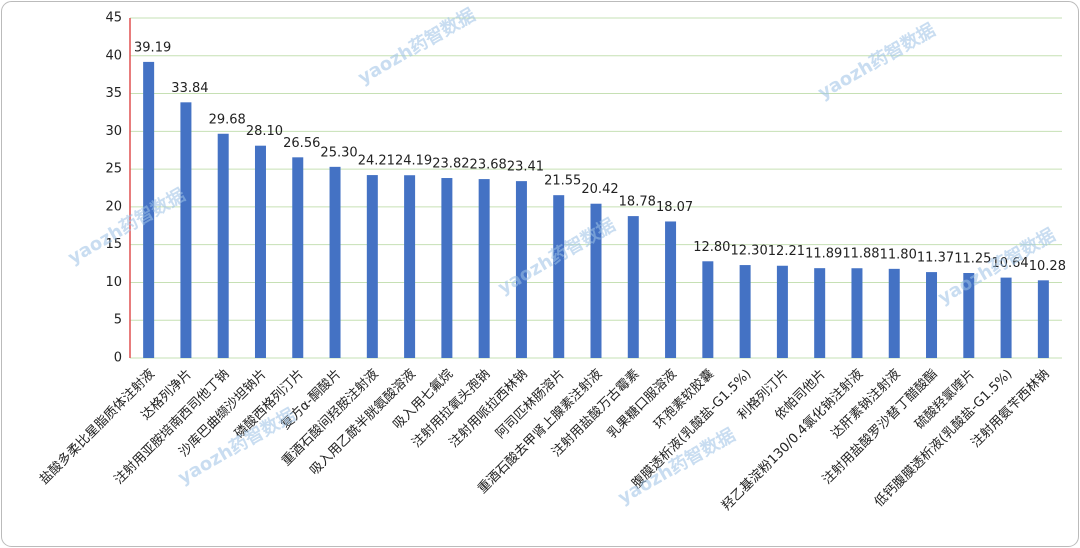 The image size is (1080, 548). I want to click on value-label: 33.84, so click(189, 88).